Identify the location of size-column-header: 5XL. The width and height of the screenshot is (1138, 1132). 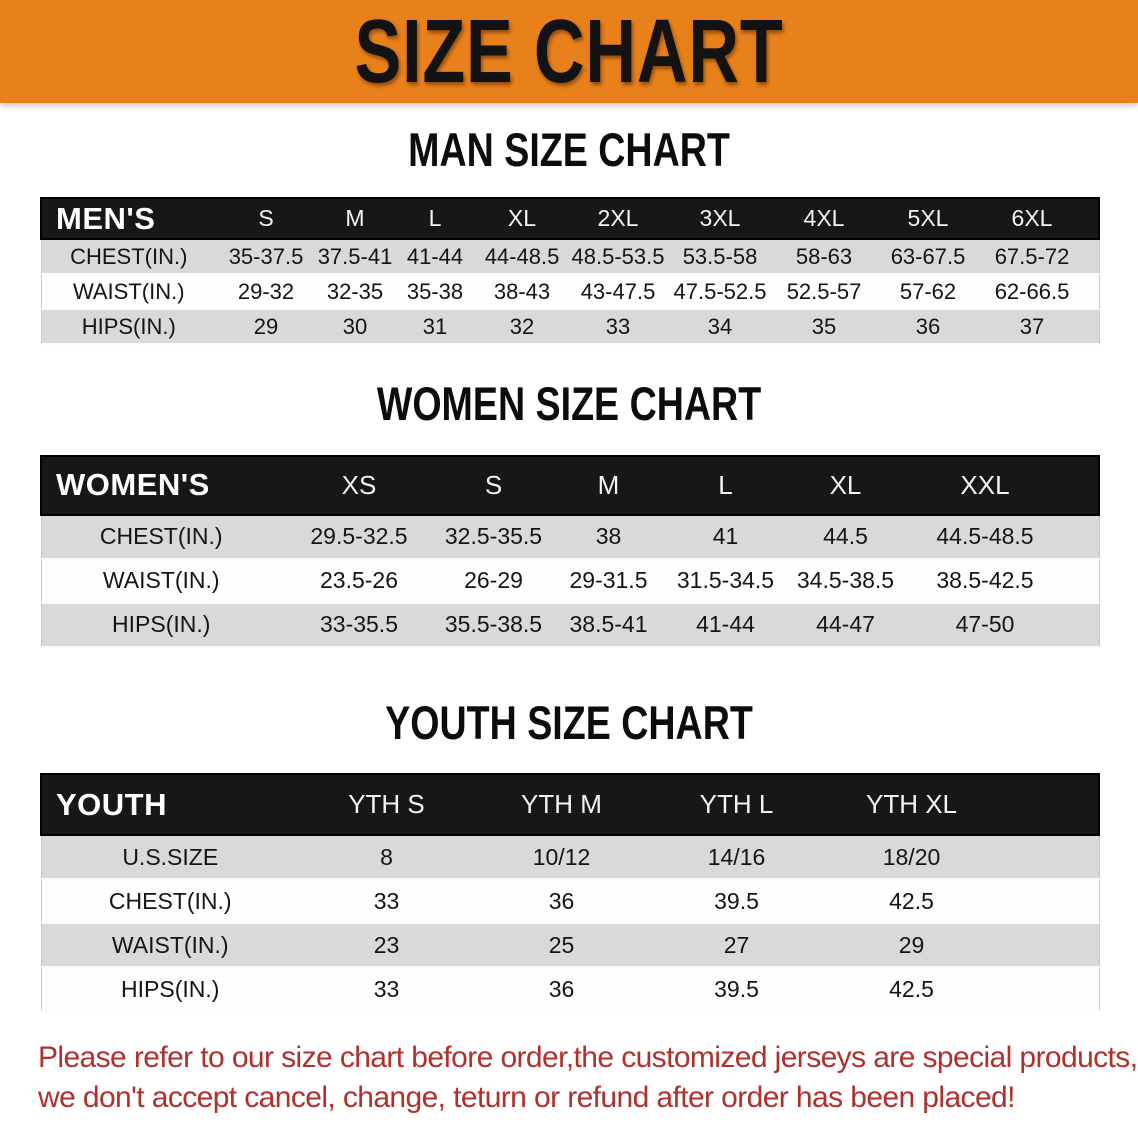
(928, 218).